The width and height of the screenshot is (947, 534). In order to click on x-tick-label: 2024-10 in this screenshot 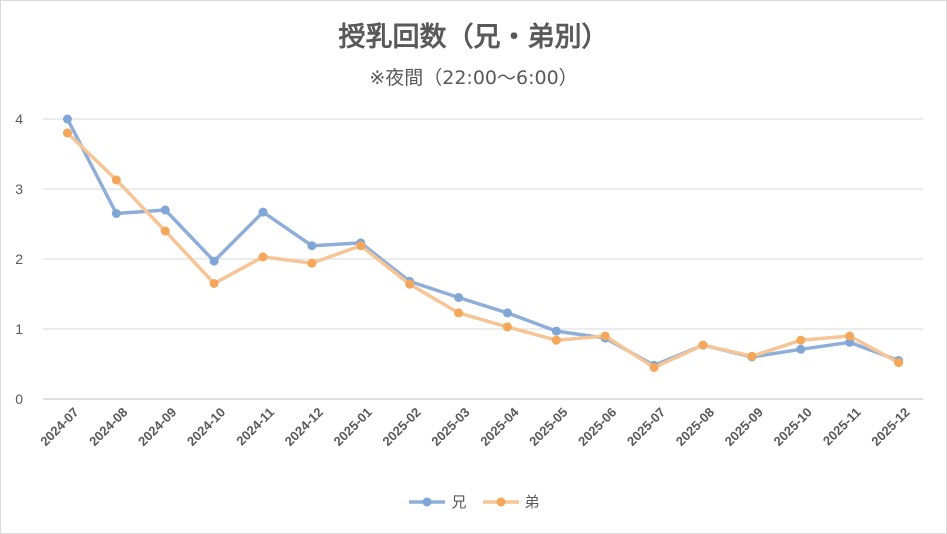, I will do `click(206, 427)`.